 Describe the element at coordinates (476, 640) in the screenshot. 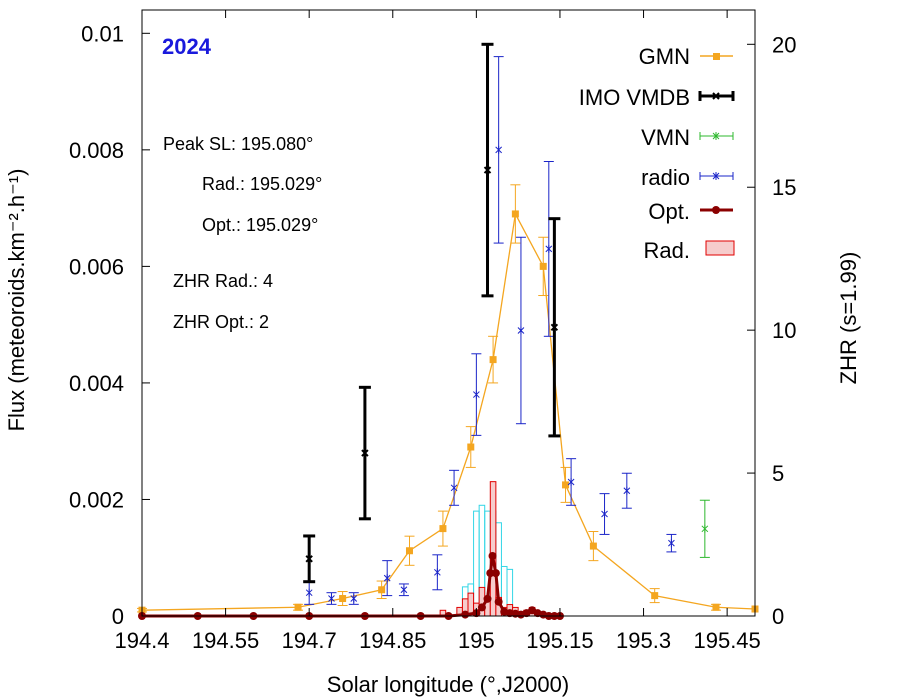

I see `x-tick-label: 195` at that location.